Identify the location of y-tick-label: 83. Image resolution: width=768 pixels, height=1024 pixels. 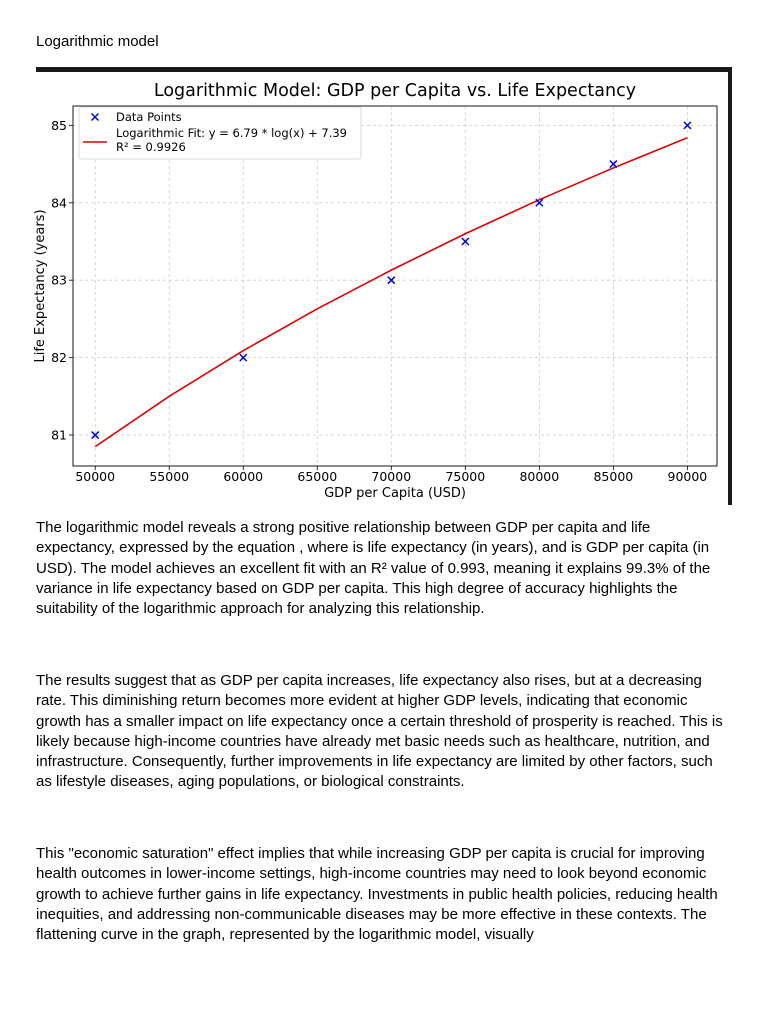
(59, 280).